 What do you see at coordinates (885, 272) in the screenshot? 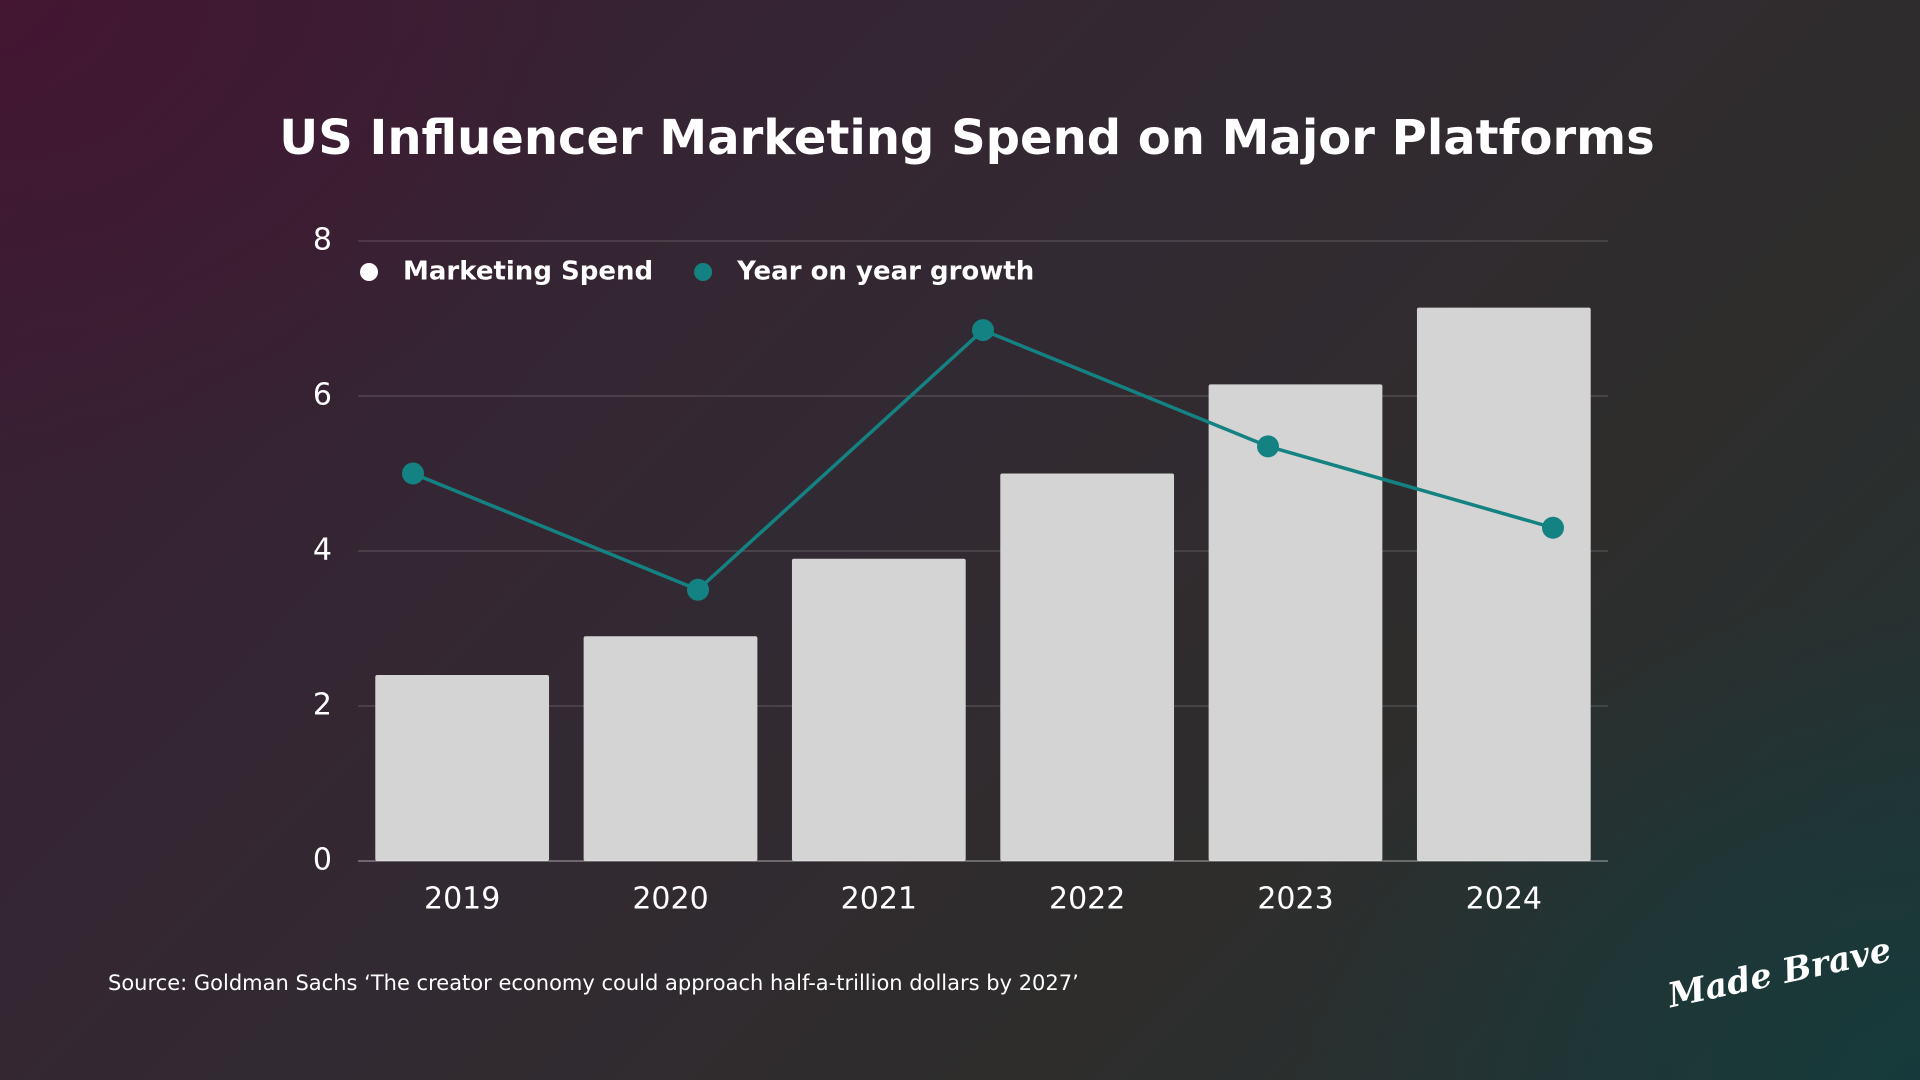
I see `legend-label: Year on year growth` at bounding box center [885, 272].